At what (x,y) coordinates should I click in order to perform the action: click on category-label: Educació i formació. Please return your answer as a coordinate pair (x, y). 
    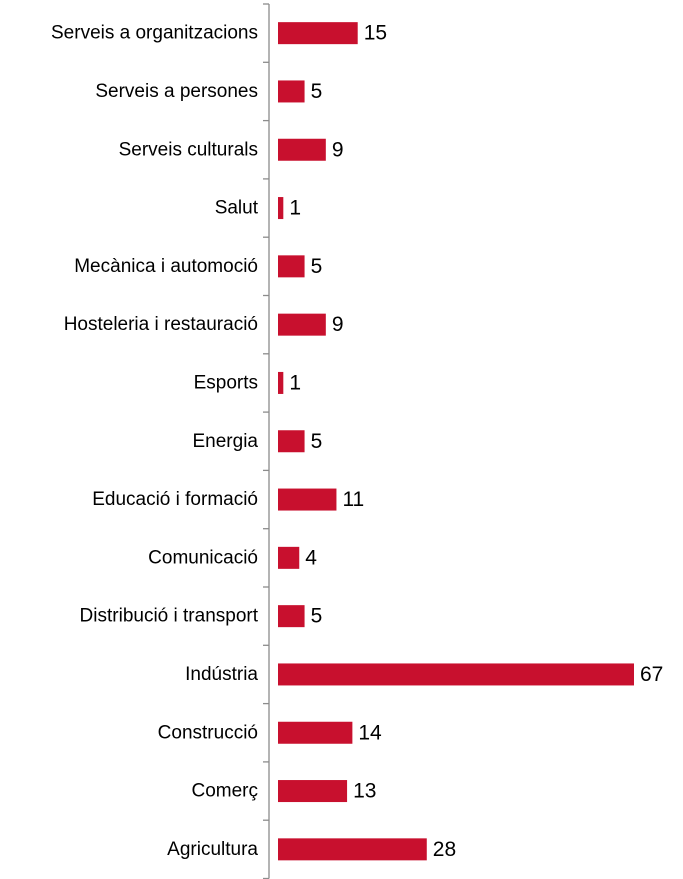
    Looking at the image, I should click on (175, 499).